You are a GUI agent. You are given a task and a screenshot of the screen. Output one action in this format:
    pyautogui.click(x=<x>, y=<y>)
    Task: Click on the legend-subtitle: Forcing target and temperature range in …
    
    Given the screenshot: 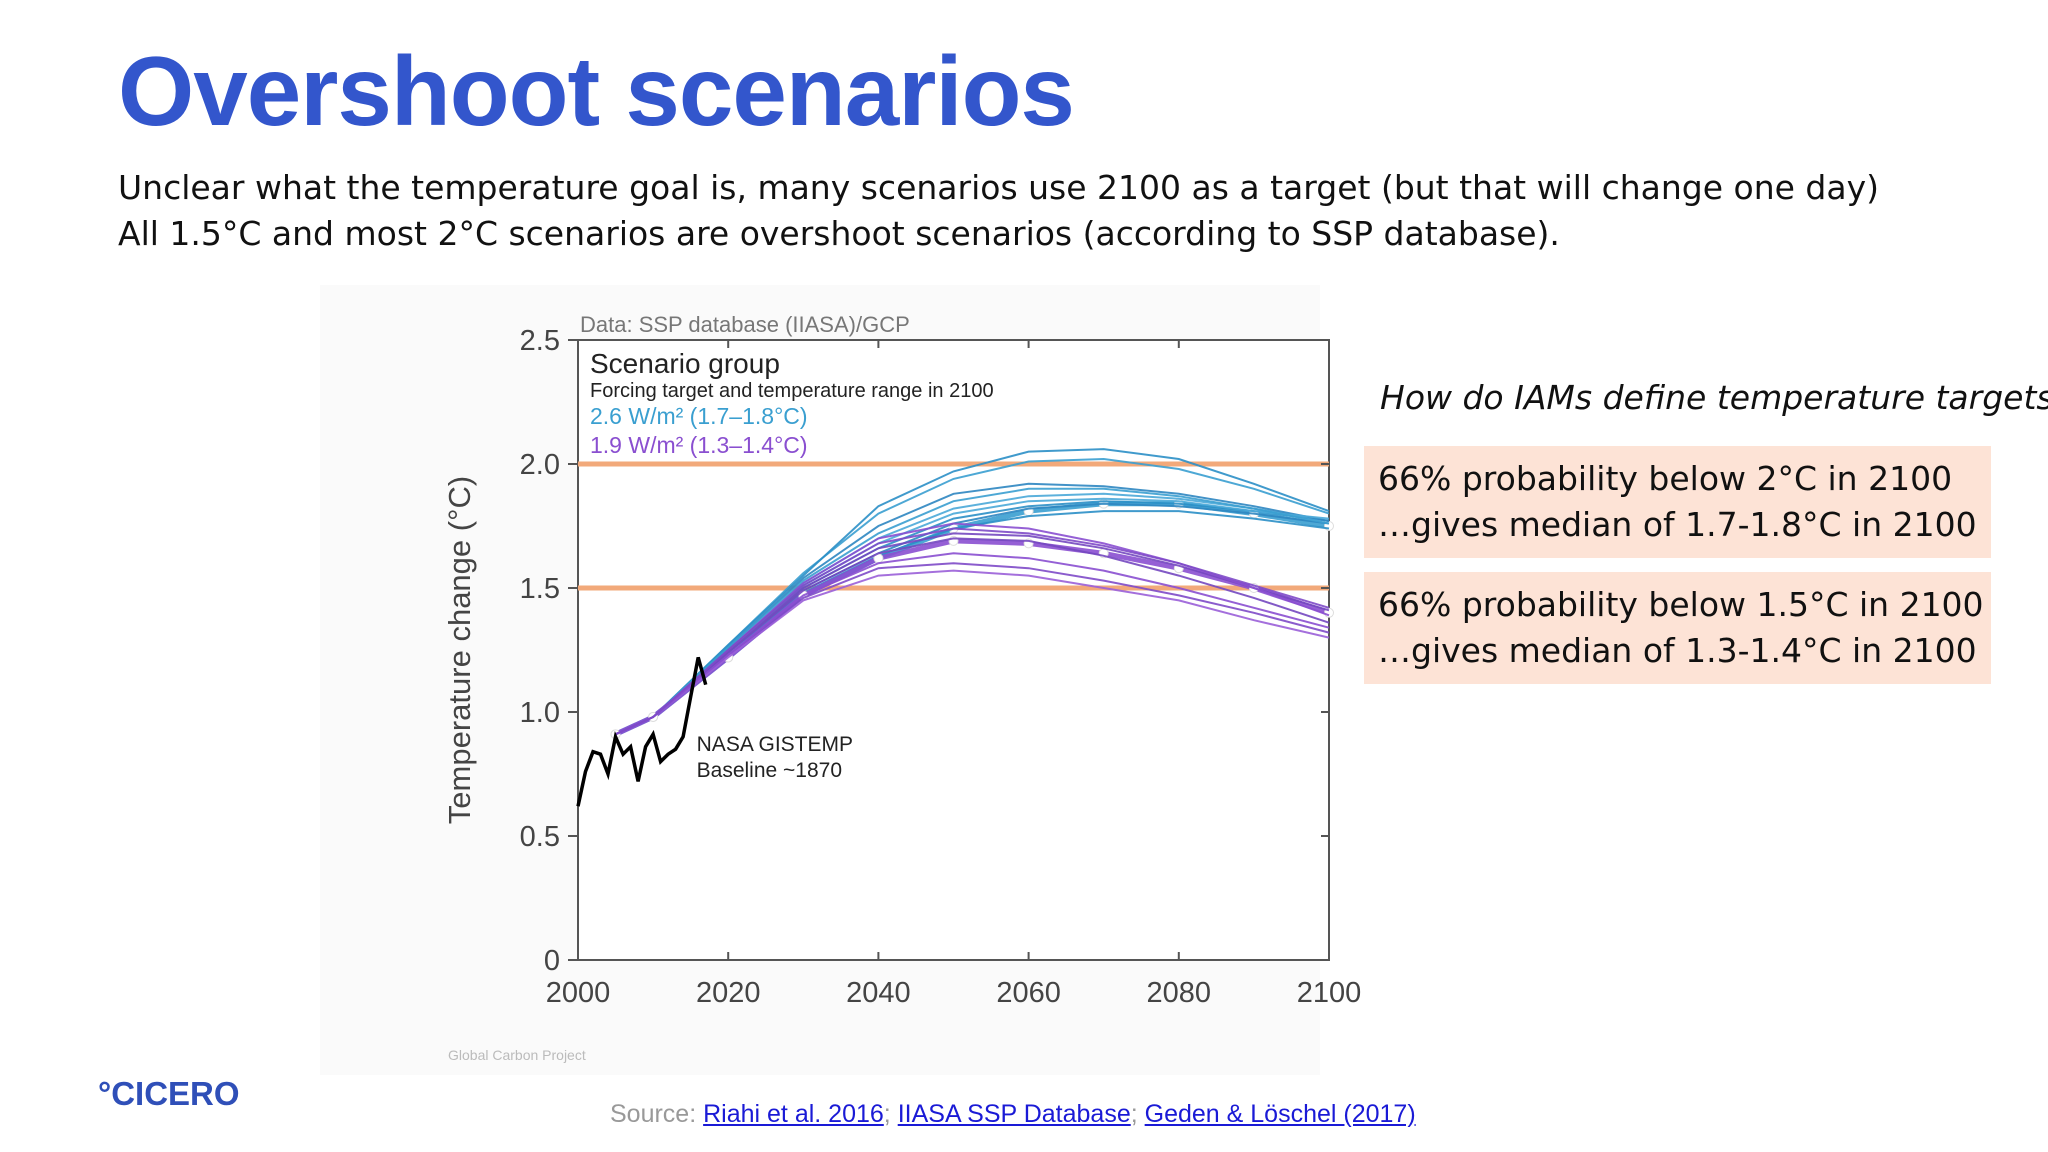 What is the action you would take?
    pyautogui.click(x=792, y=391)
    